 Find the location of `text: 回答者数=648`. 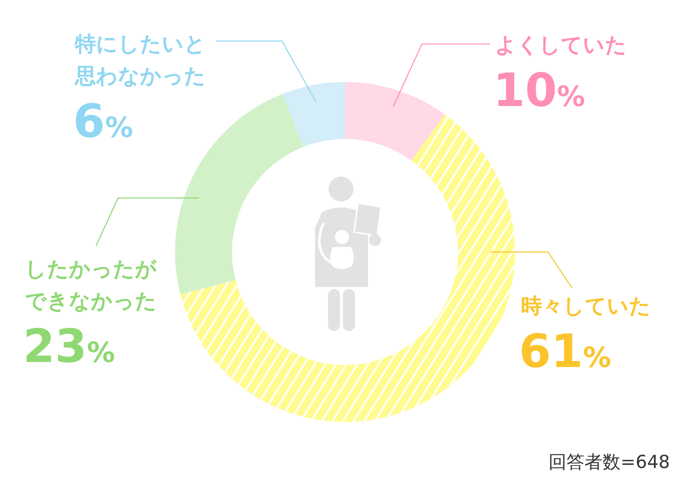

text: 回答者数=648 is located at coordinates (609, 462).